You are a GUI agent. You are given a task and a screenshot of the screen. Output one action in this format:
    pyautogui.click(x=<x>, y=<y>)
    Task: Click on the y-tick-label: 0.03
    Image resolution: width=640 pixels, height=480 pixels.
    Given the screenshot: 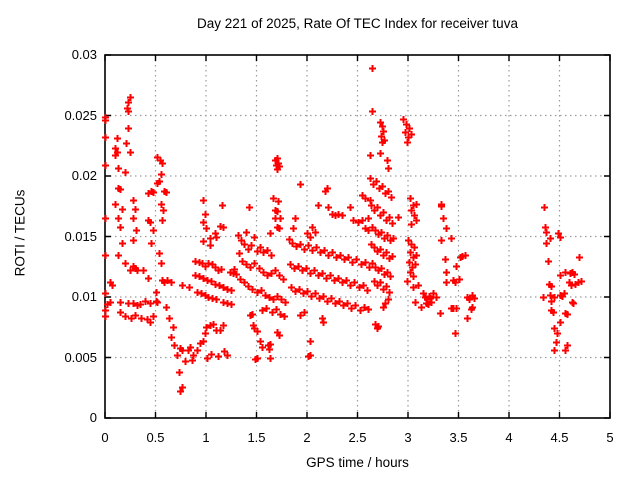 What is the action you would take?
    pyautogui.click(x=84, y=54)
    